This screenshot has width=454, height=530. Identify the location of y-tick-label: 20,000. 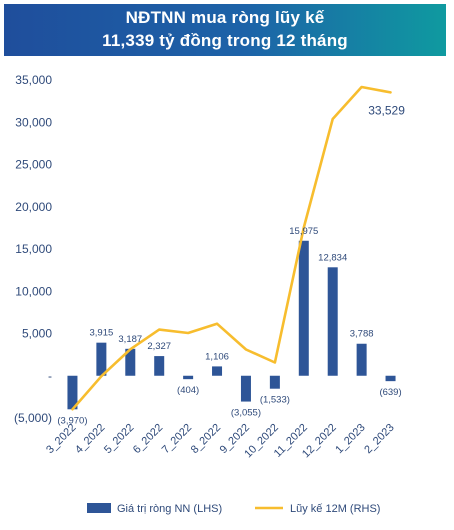
(33, 207).